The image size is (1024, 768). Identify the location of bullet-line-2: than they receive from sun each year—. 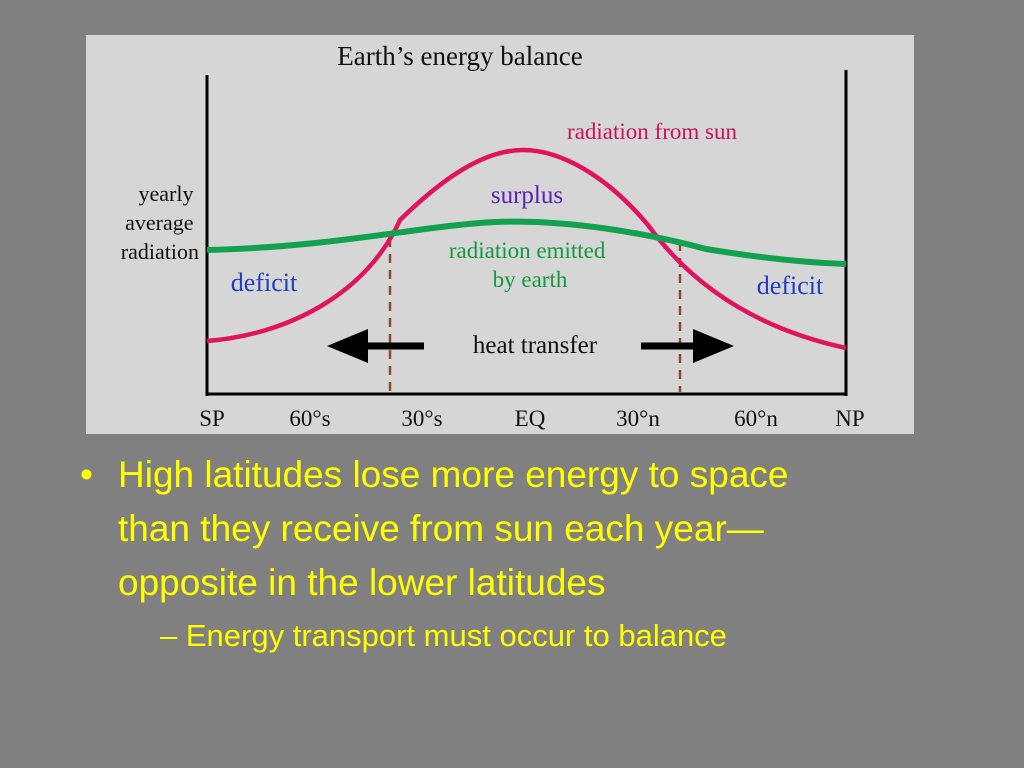
(441, 528).